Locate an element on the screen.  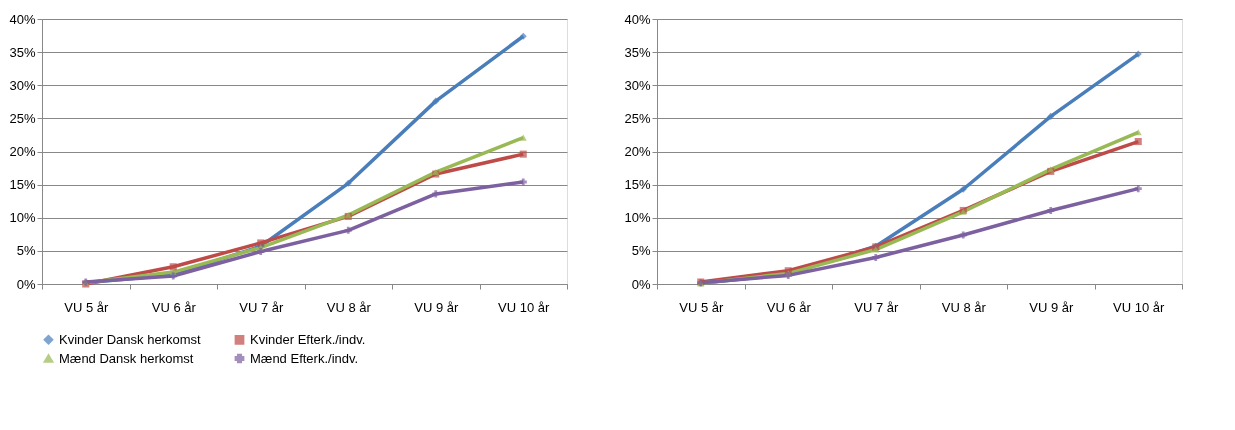
legend-label: Kvinder Efterk./indv. is located at coordinates (308, 339).